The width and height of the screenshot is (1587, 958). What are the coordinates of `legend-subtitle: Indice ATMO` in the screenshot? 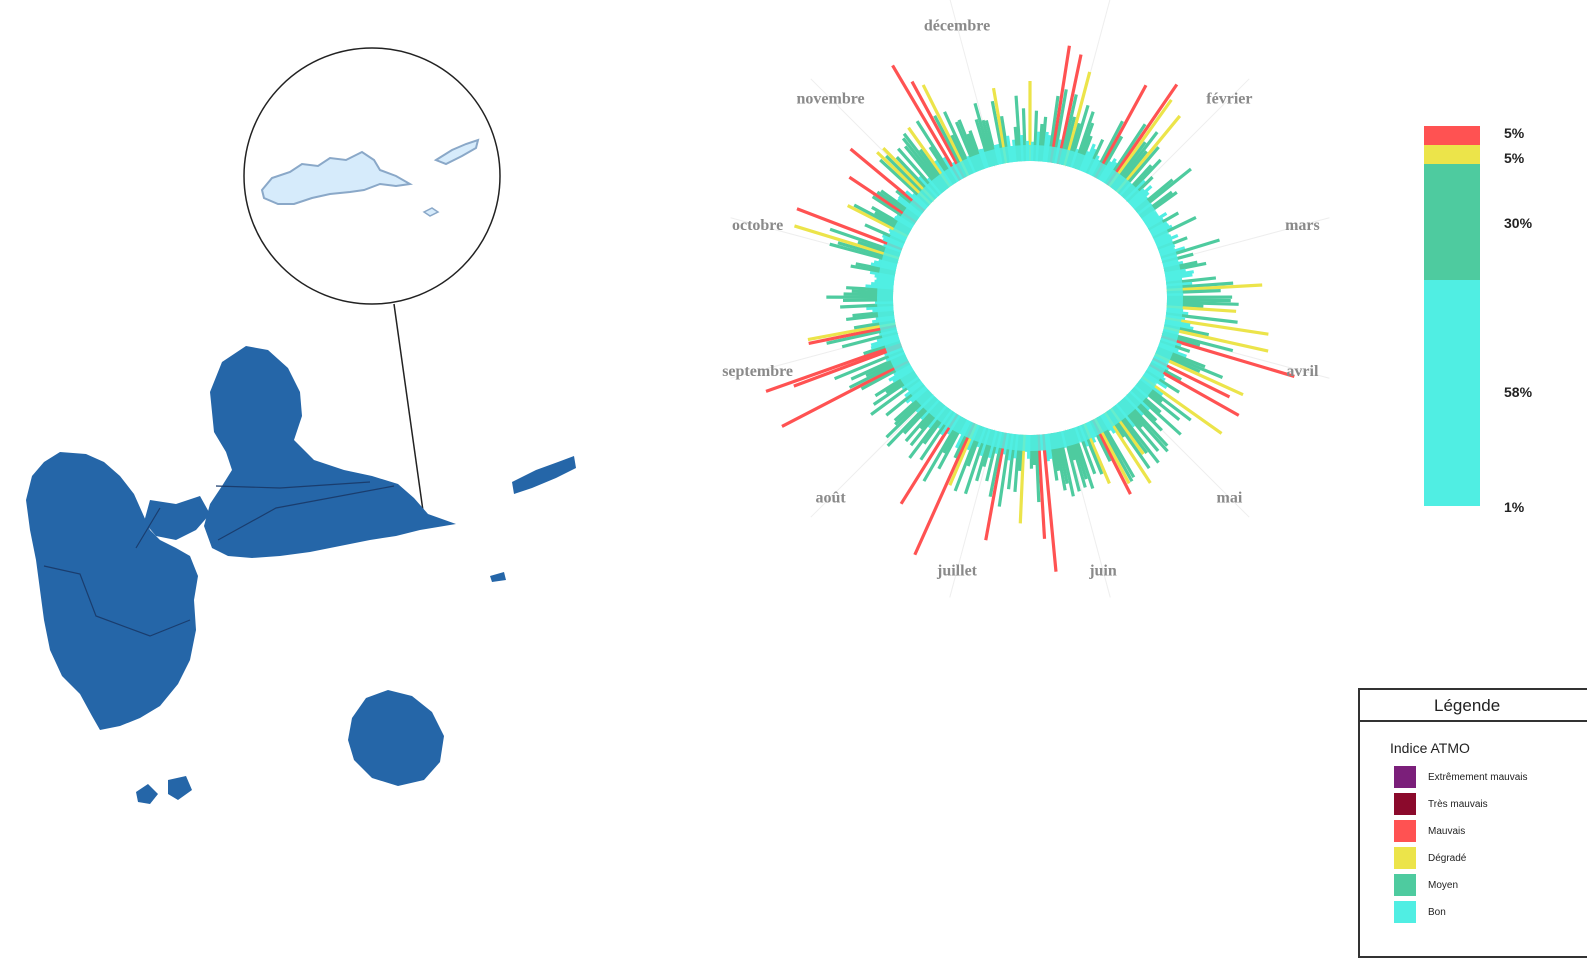 It's located at (1430, 748).